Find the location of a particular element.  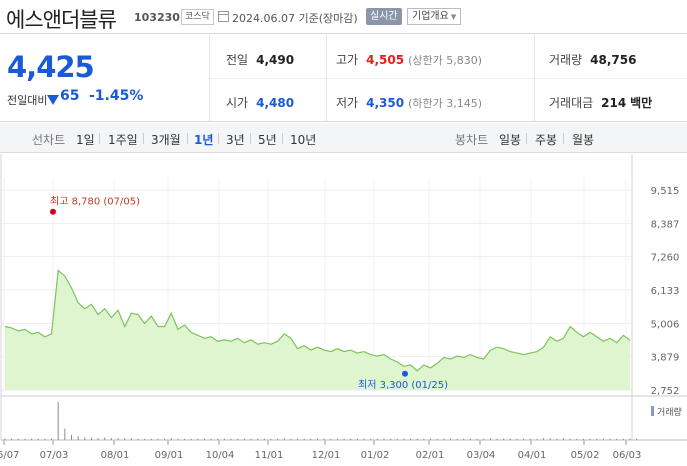

x-tick-label: 04/01 is located at coordinates (532, 455).